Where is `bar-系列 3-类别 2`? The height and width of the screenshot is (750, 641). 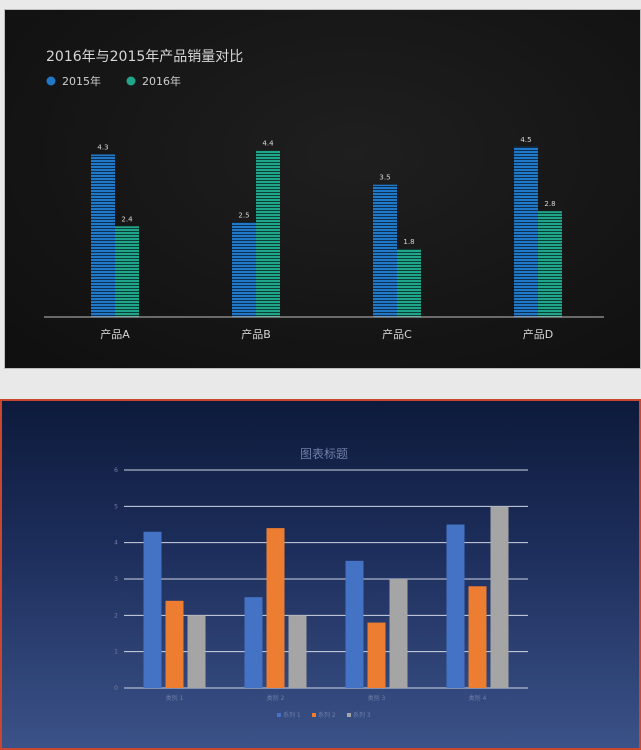 bar-系列 3-类别 2 is located at coordinates (297, 651).